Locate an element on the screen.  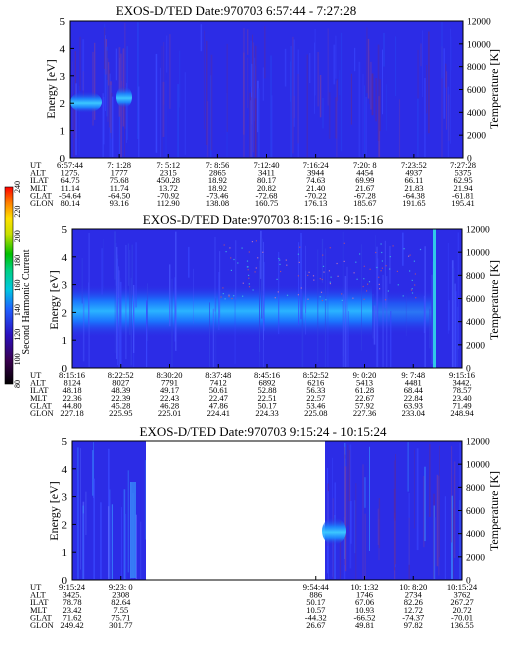
cell-mlt: 13.72 is located at coordinates (168, 188).